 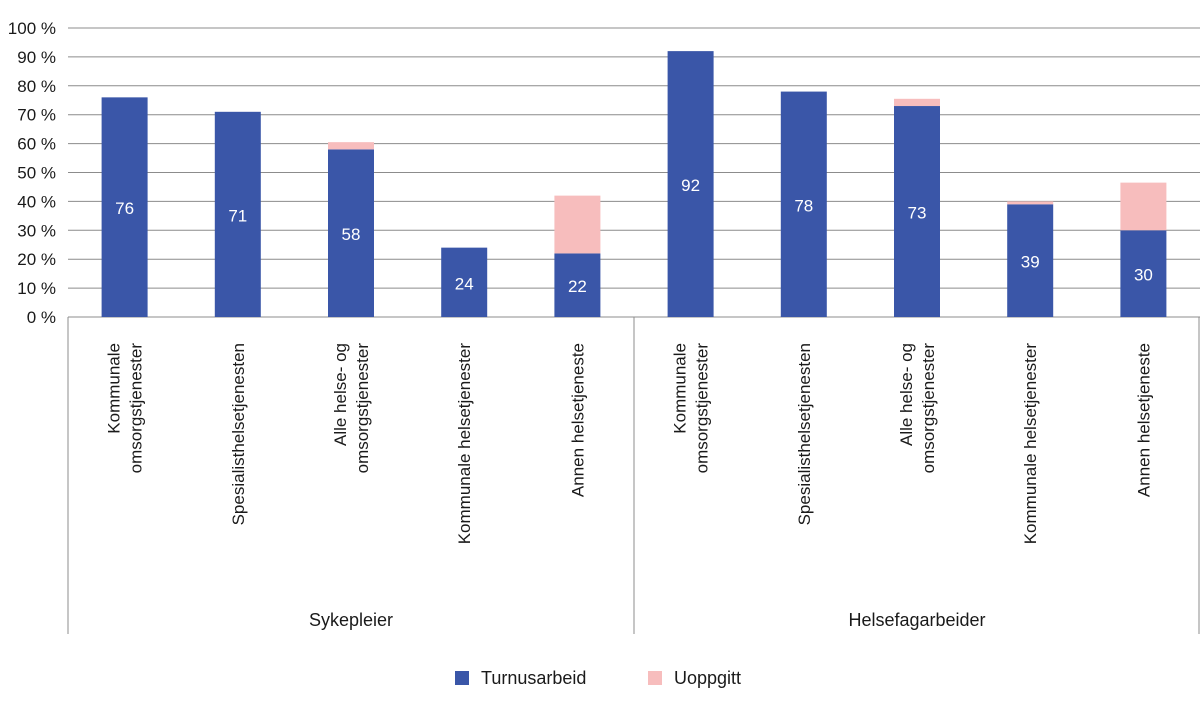 What do you see at coordinates (647, 620) in the screenshot?
I see `group-labels: Sykepleier Helsefagarbeider` at bounding box center [647, 620].